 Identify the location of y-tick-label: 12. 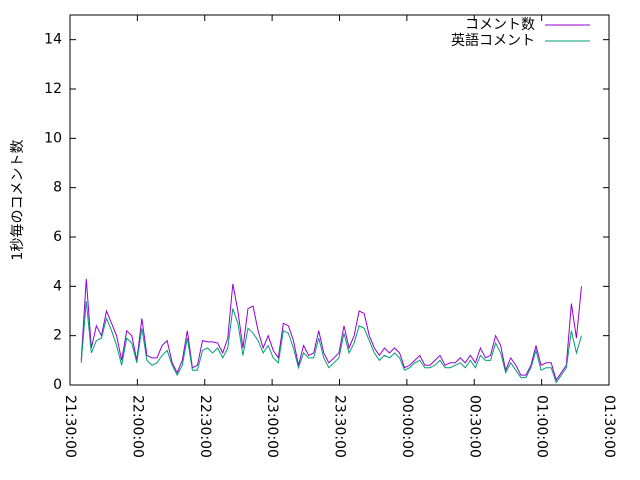
(53, 89).